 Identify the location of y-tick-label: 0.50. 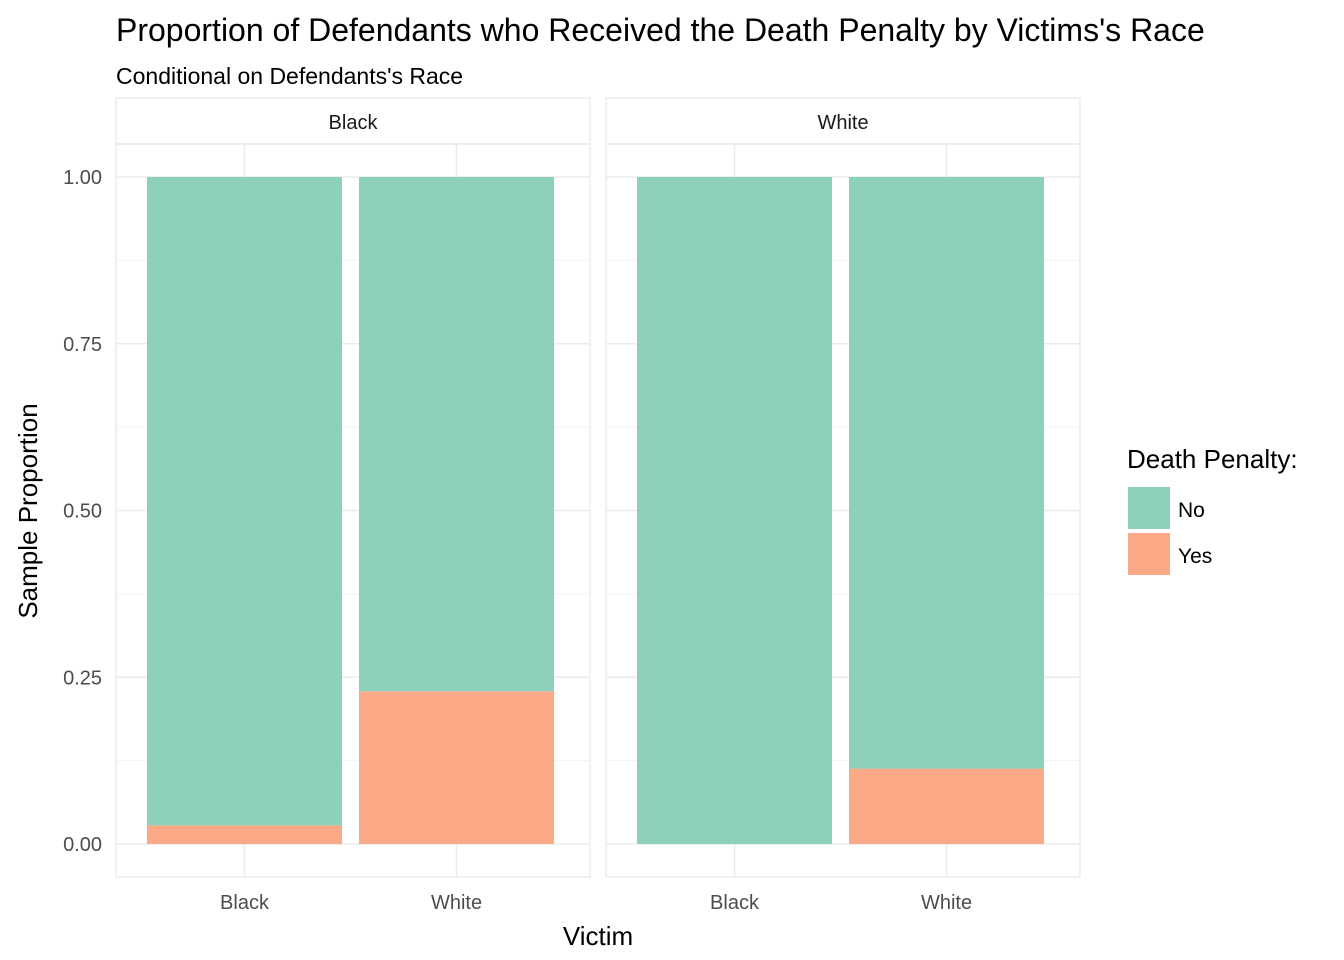
(82, 512).